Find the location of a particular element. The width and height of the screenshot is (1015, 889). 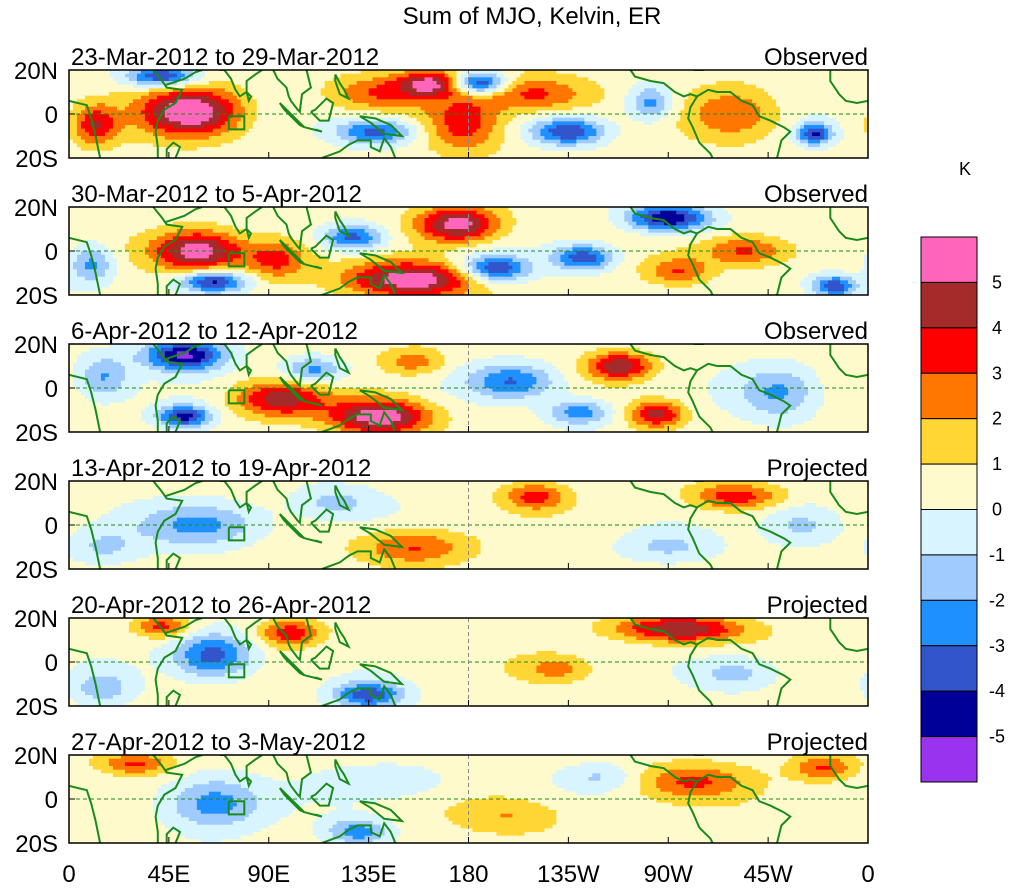

chart-title: Sum of MJO, Kelvin, ER is located at coordinates (532, 16).